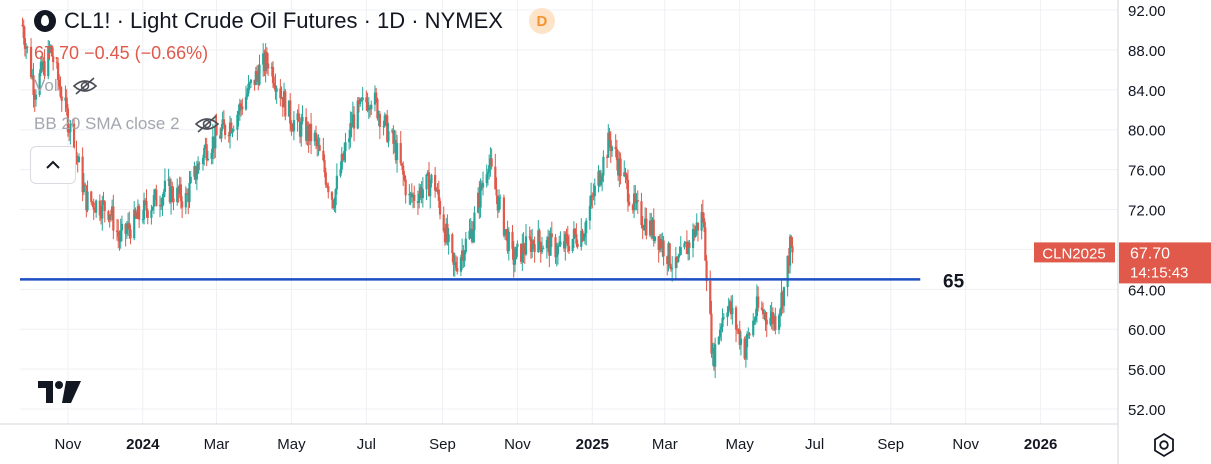 The image size is (1211, 464). What do you see at coordinates (1164, 445) in the screenshot?
I see `axis-settings-icon` at bounding box center [1164, 445].